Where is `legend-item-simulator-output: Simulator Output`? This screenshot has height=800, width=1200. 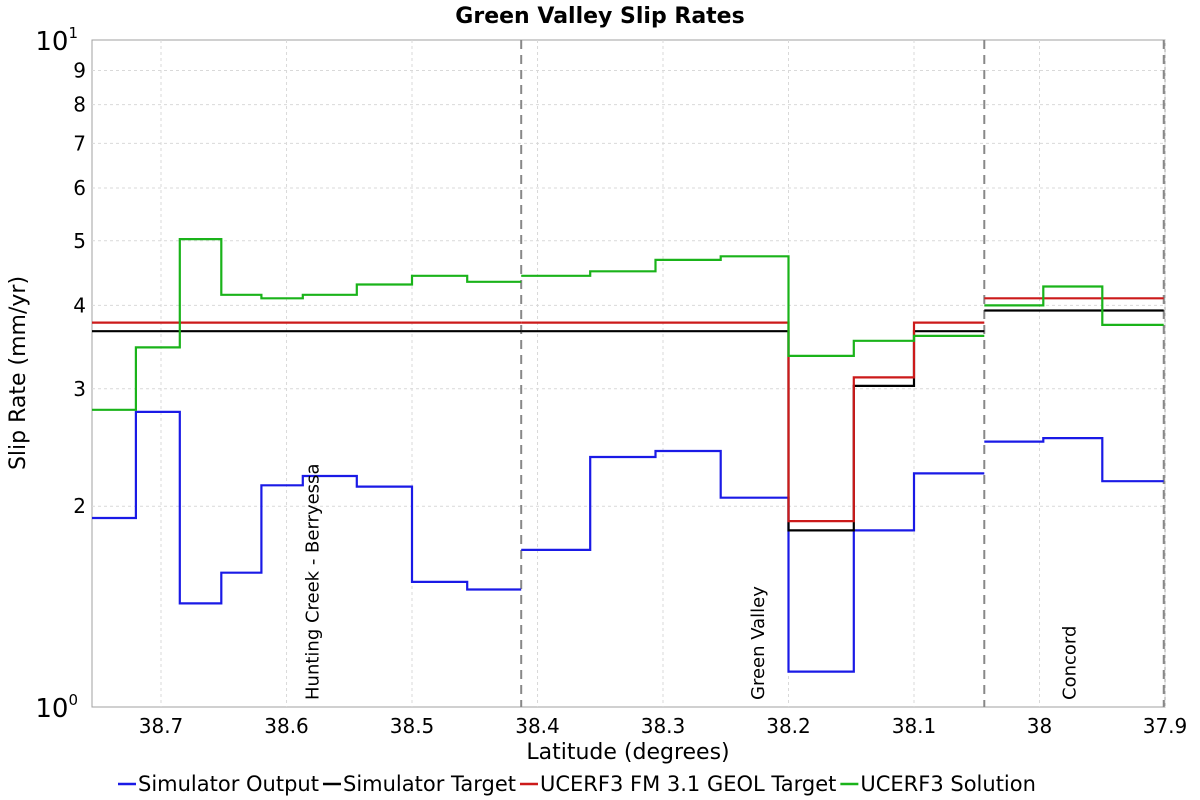 legend-item-simulator-output: Simulator Output is located at coordinates (218, 784).